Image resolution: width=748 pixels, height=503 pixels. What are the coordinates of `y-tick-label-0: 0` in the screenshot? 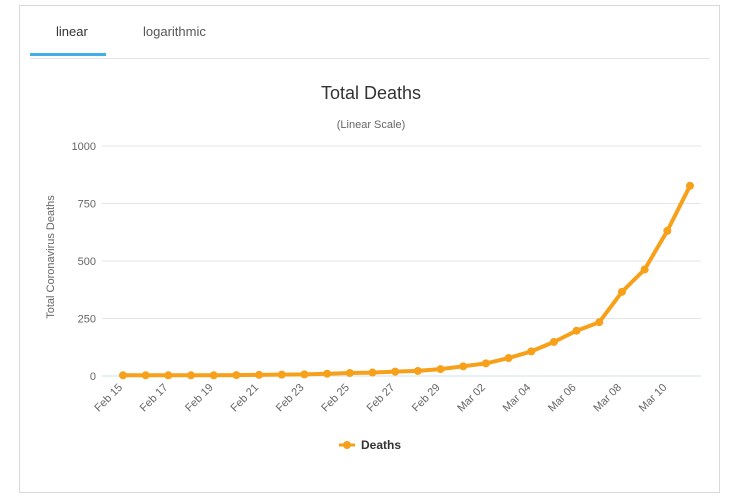 It's located at (93, 377).